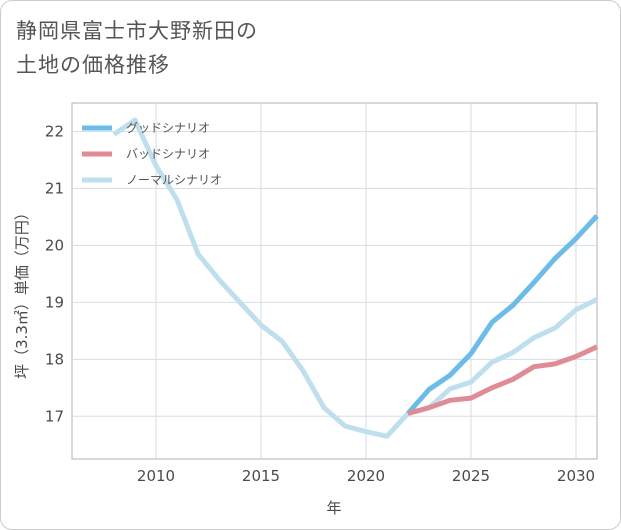 The height and width of the screenshot is (530, 621). What do you see at coordinates (576, 476) in the screenshot?
I see `x-tick-label: 2030` at bounding box center [576, 476].